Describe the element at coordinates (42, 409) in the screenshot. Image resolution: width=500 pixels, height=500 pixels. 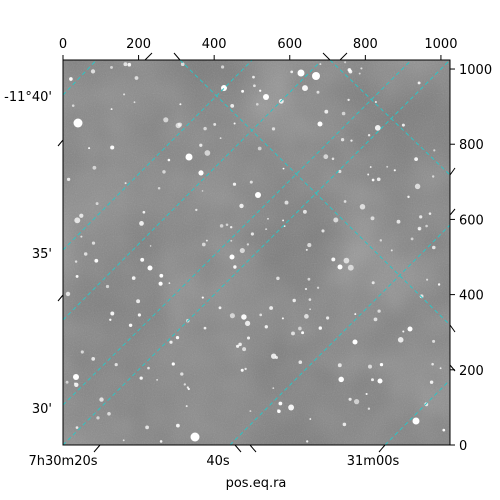
I see `dec-tick-label: 30'` at that location.